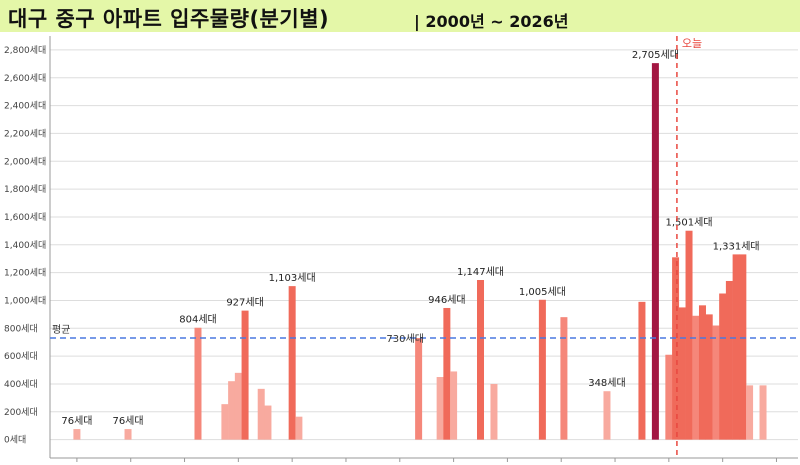 The height and width of the screenshot is (465, 800). What do you see at coordinates (25, 106) in the screenshot?
I see `y-tick-label: 2,400세대` at bounding box center [25, 106].